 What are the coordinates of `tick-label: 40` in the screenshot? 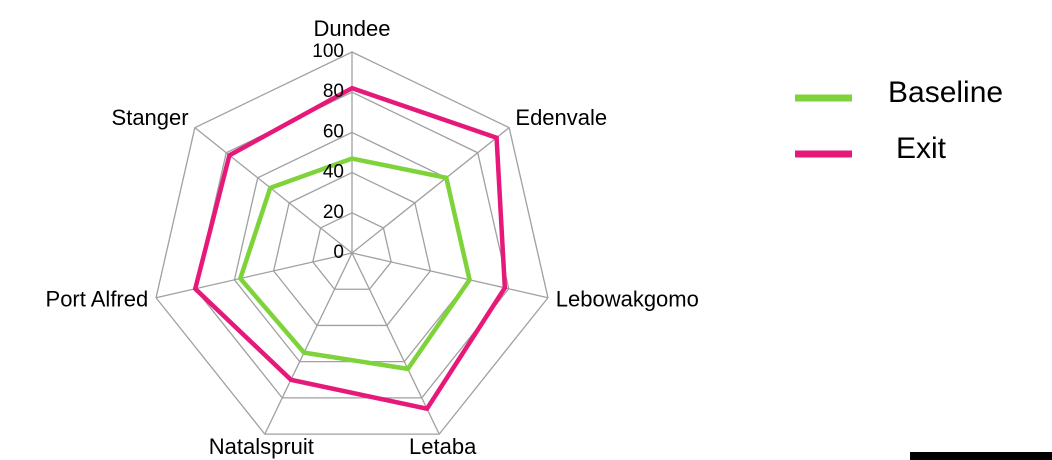 It's located at (333, 172).